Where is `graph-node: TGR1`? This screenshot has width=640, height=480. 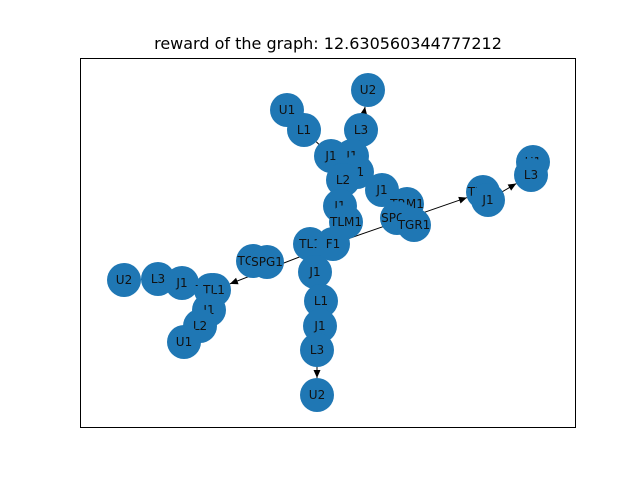 graph-node: TGR1 is located at coordinates (414, 225).